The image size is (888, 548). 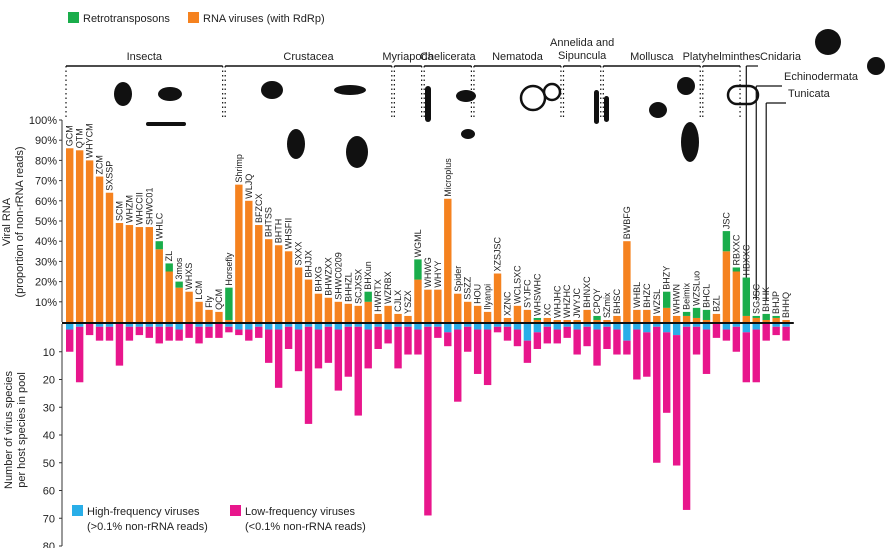 I want to click on pool-label: SYJFC, so click(x=527, y=293).